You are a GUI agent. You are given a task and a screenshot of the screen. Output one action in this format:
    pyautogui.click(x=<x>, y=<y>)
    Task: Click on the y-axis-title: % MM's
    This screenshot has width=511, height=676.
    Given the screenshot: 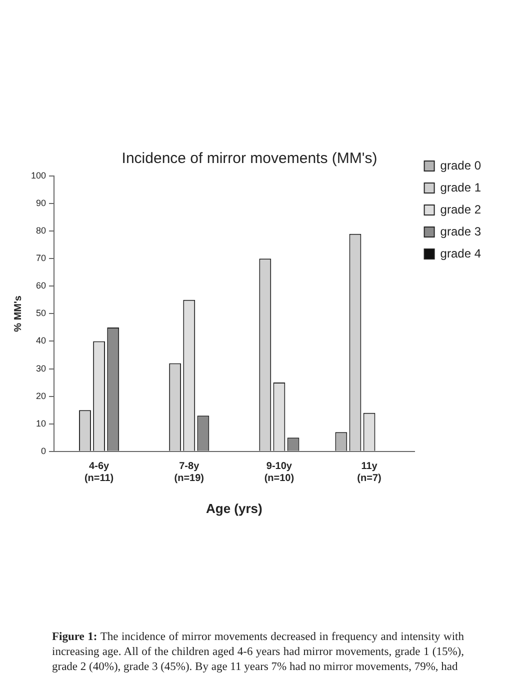 What is the action you would take?
    pyautogui.click(x=18, y=313)
    